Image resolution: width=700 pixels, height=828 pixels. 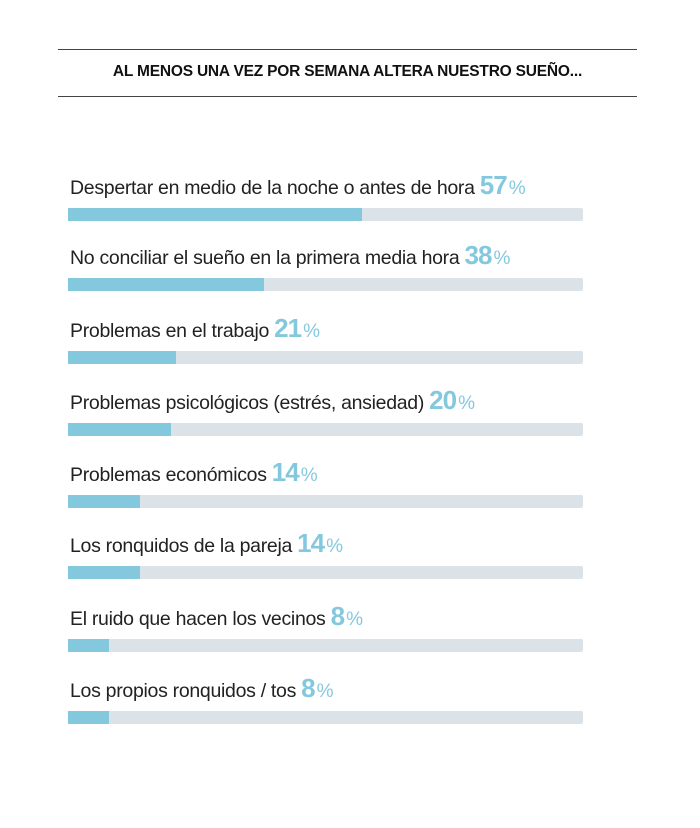 I want to click on category-text: Problemas económicos, so click(x=171, y=475).